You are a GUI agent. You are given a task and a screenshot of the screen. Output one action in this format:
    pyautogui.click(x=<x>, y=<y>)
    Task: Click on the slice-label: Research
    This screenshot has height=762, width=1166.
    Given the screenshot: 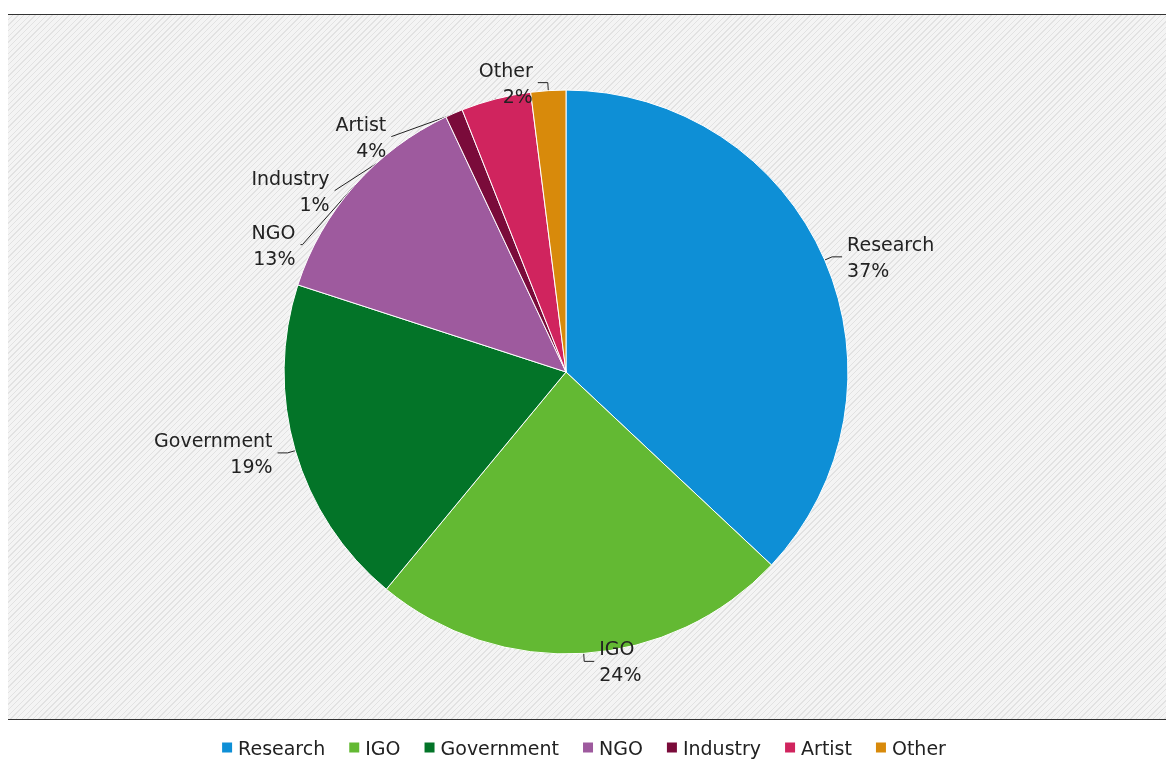 What is the action you would take?
    pyautogui.click(x=891, y=243)
    